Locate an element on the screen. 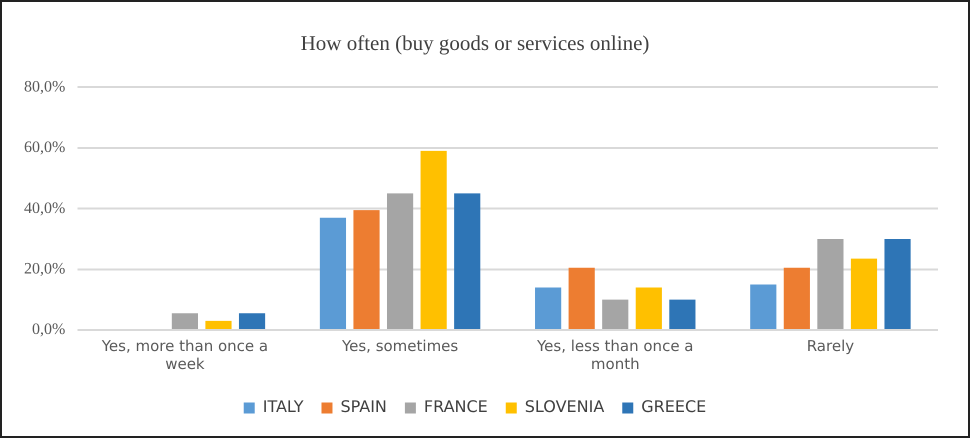 This screenshot has width=970, height=438. chart-title: How often (buy goods or services online) is located at coordinates (475, 43).